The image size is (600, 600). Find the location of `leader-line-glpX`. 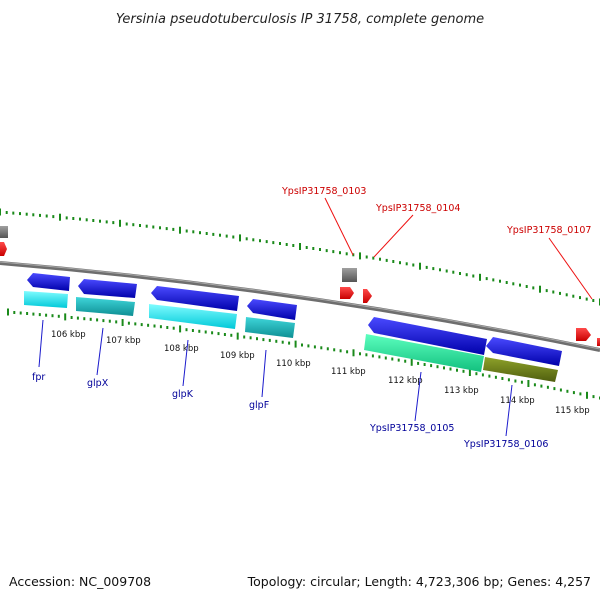

leader-line-glpX is located at coordinates (100, 351).